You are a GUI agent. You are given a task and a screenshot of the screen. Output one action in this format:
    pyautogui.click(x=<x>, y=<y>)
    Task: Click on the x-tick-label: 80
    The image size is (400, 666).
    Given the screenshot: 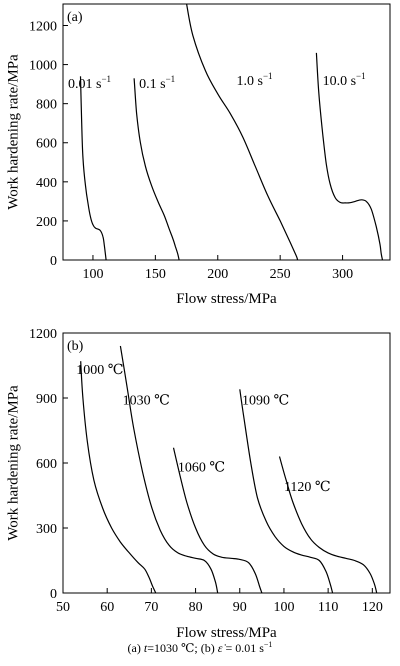 What is the action you would take?
    pyautogui.click(x=196, y=607)
    